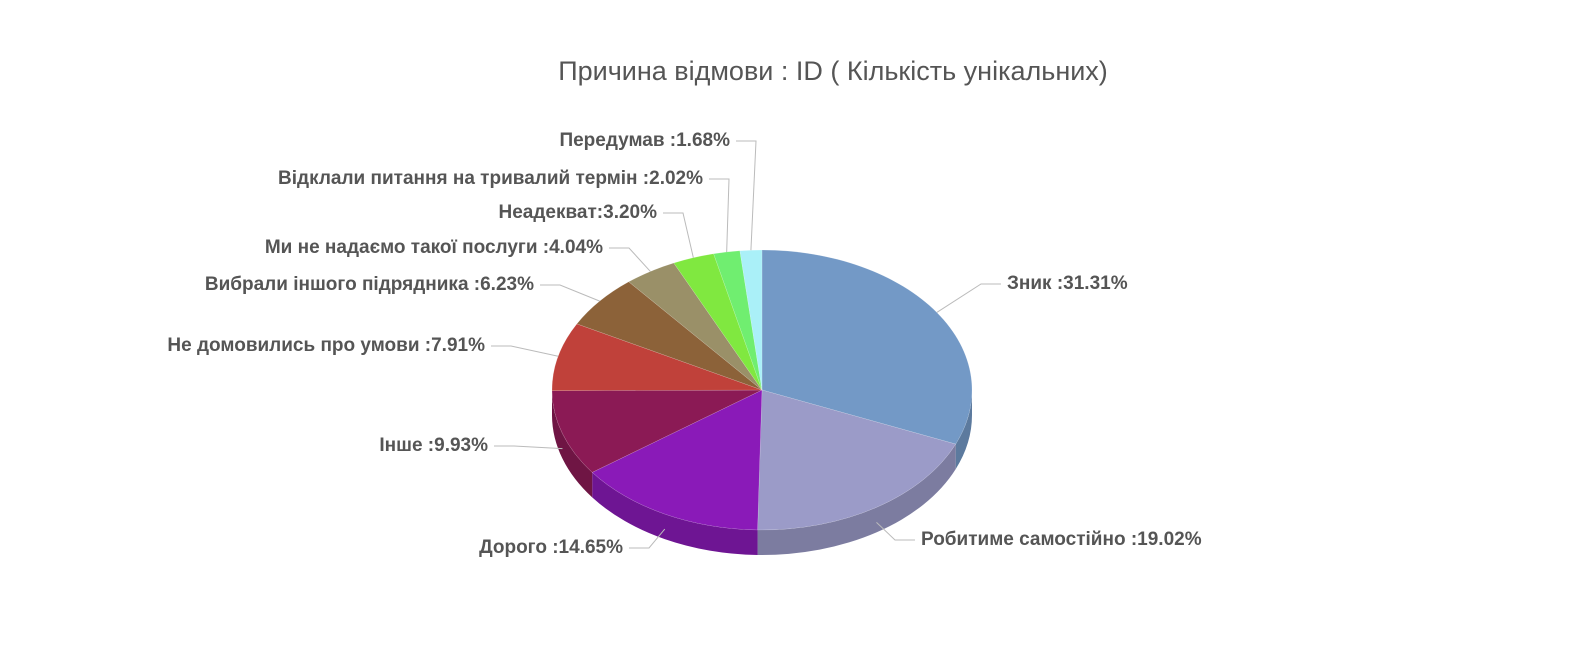 Image resolution: width=1592 pixels, height=653 pixels. Describe the element at coordinates (551, 547) in the screenshot. I see `data-label: Дорого :14.65%` at that location.